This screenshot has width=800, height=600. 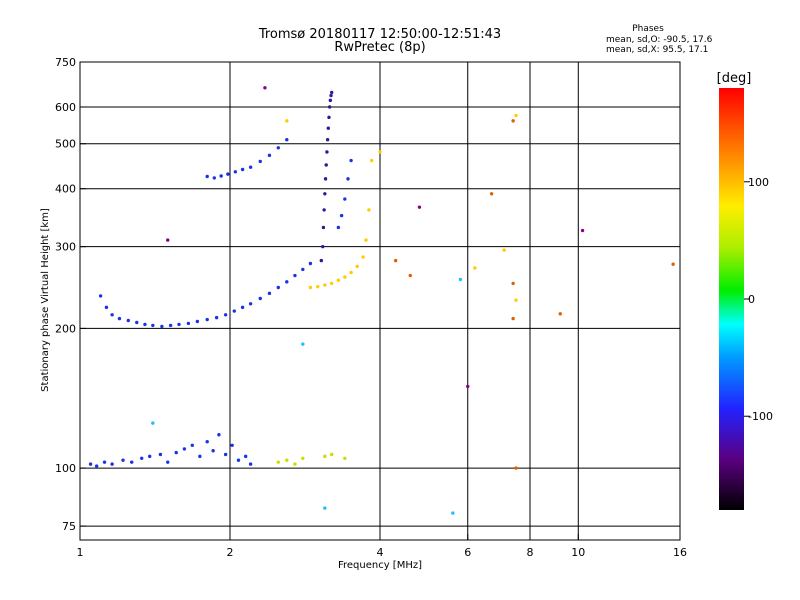 What do you see at coordinates (758, 299) in the screenshot?
I see `colorbar-ticks: -100 0 100` at bounding box center [758, 299].